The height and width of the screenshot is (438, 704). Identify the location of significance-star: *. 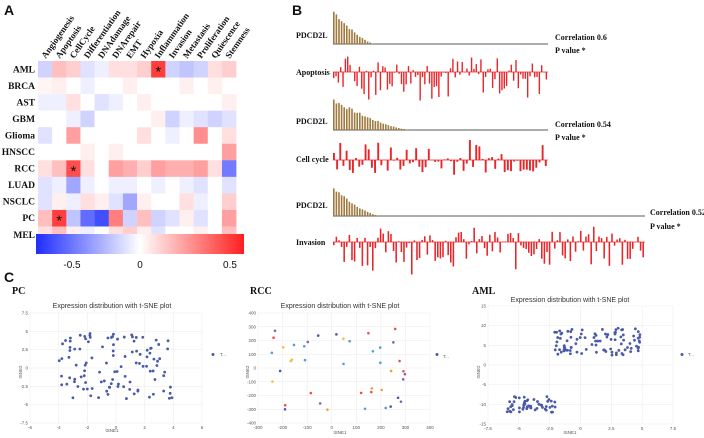
(59, 221).